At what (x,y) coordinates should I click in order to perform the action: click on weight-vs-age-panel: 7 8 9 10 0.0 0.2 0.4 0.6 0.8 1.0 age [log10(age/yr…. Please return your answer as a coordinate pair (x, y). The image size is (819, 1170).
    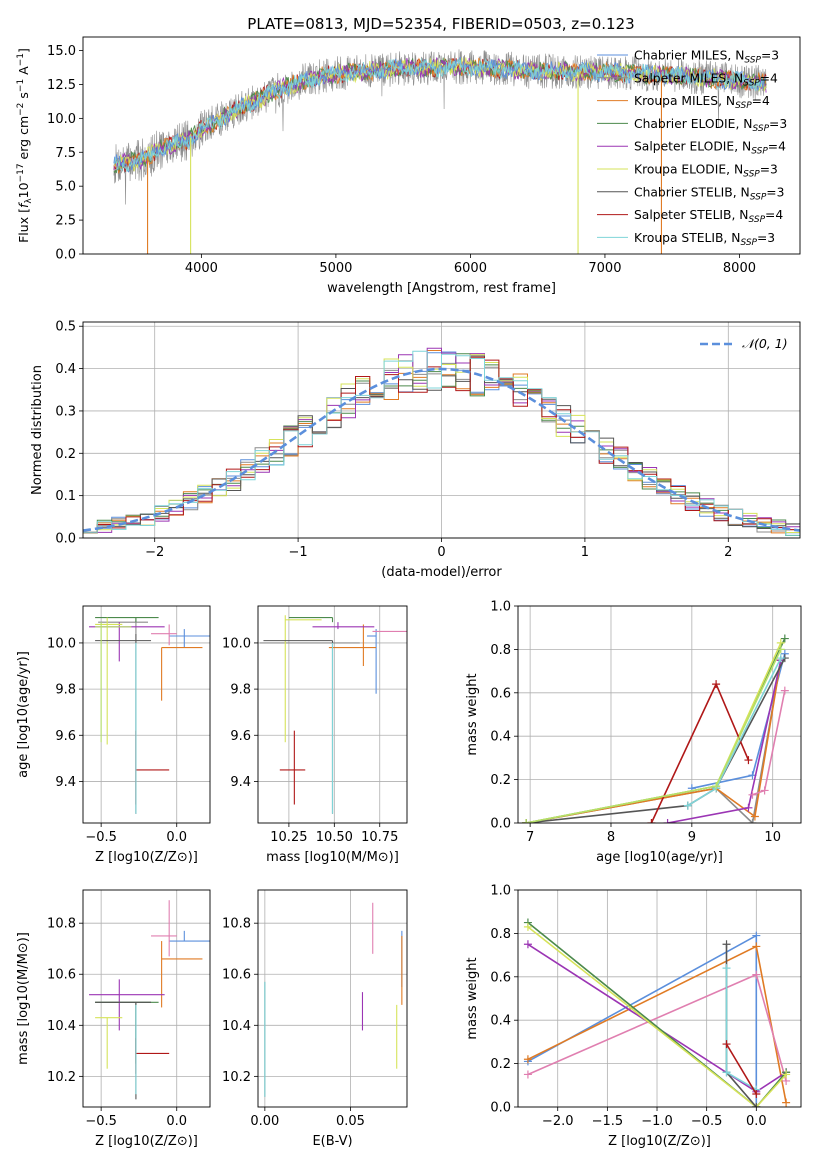
    Looking at the image, I should click on (633, 732).